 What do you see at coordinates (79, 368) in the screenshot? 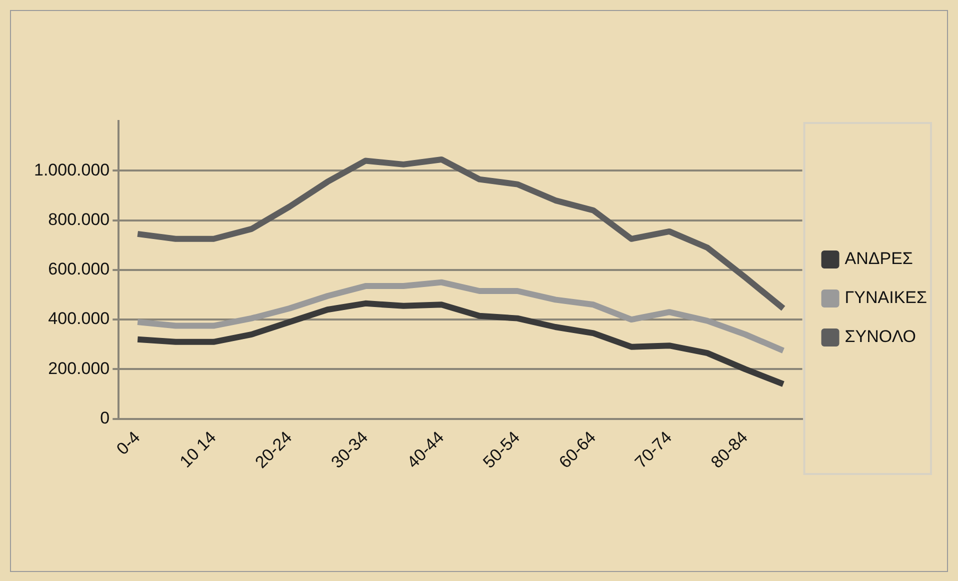
I see `y-tick-label: 200.000` at bounding box center [79, 368].